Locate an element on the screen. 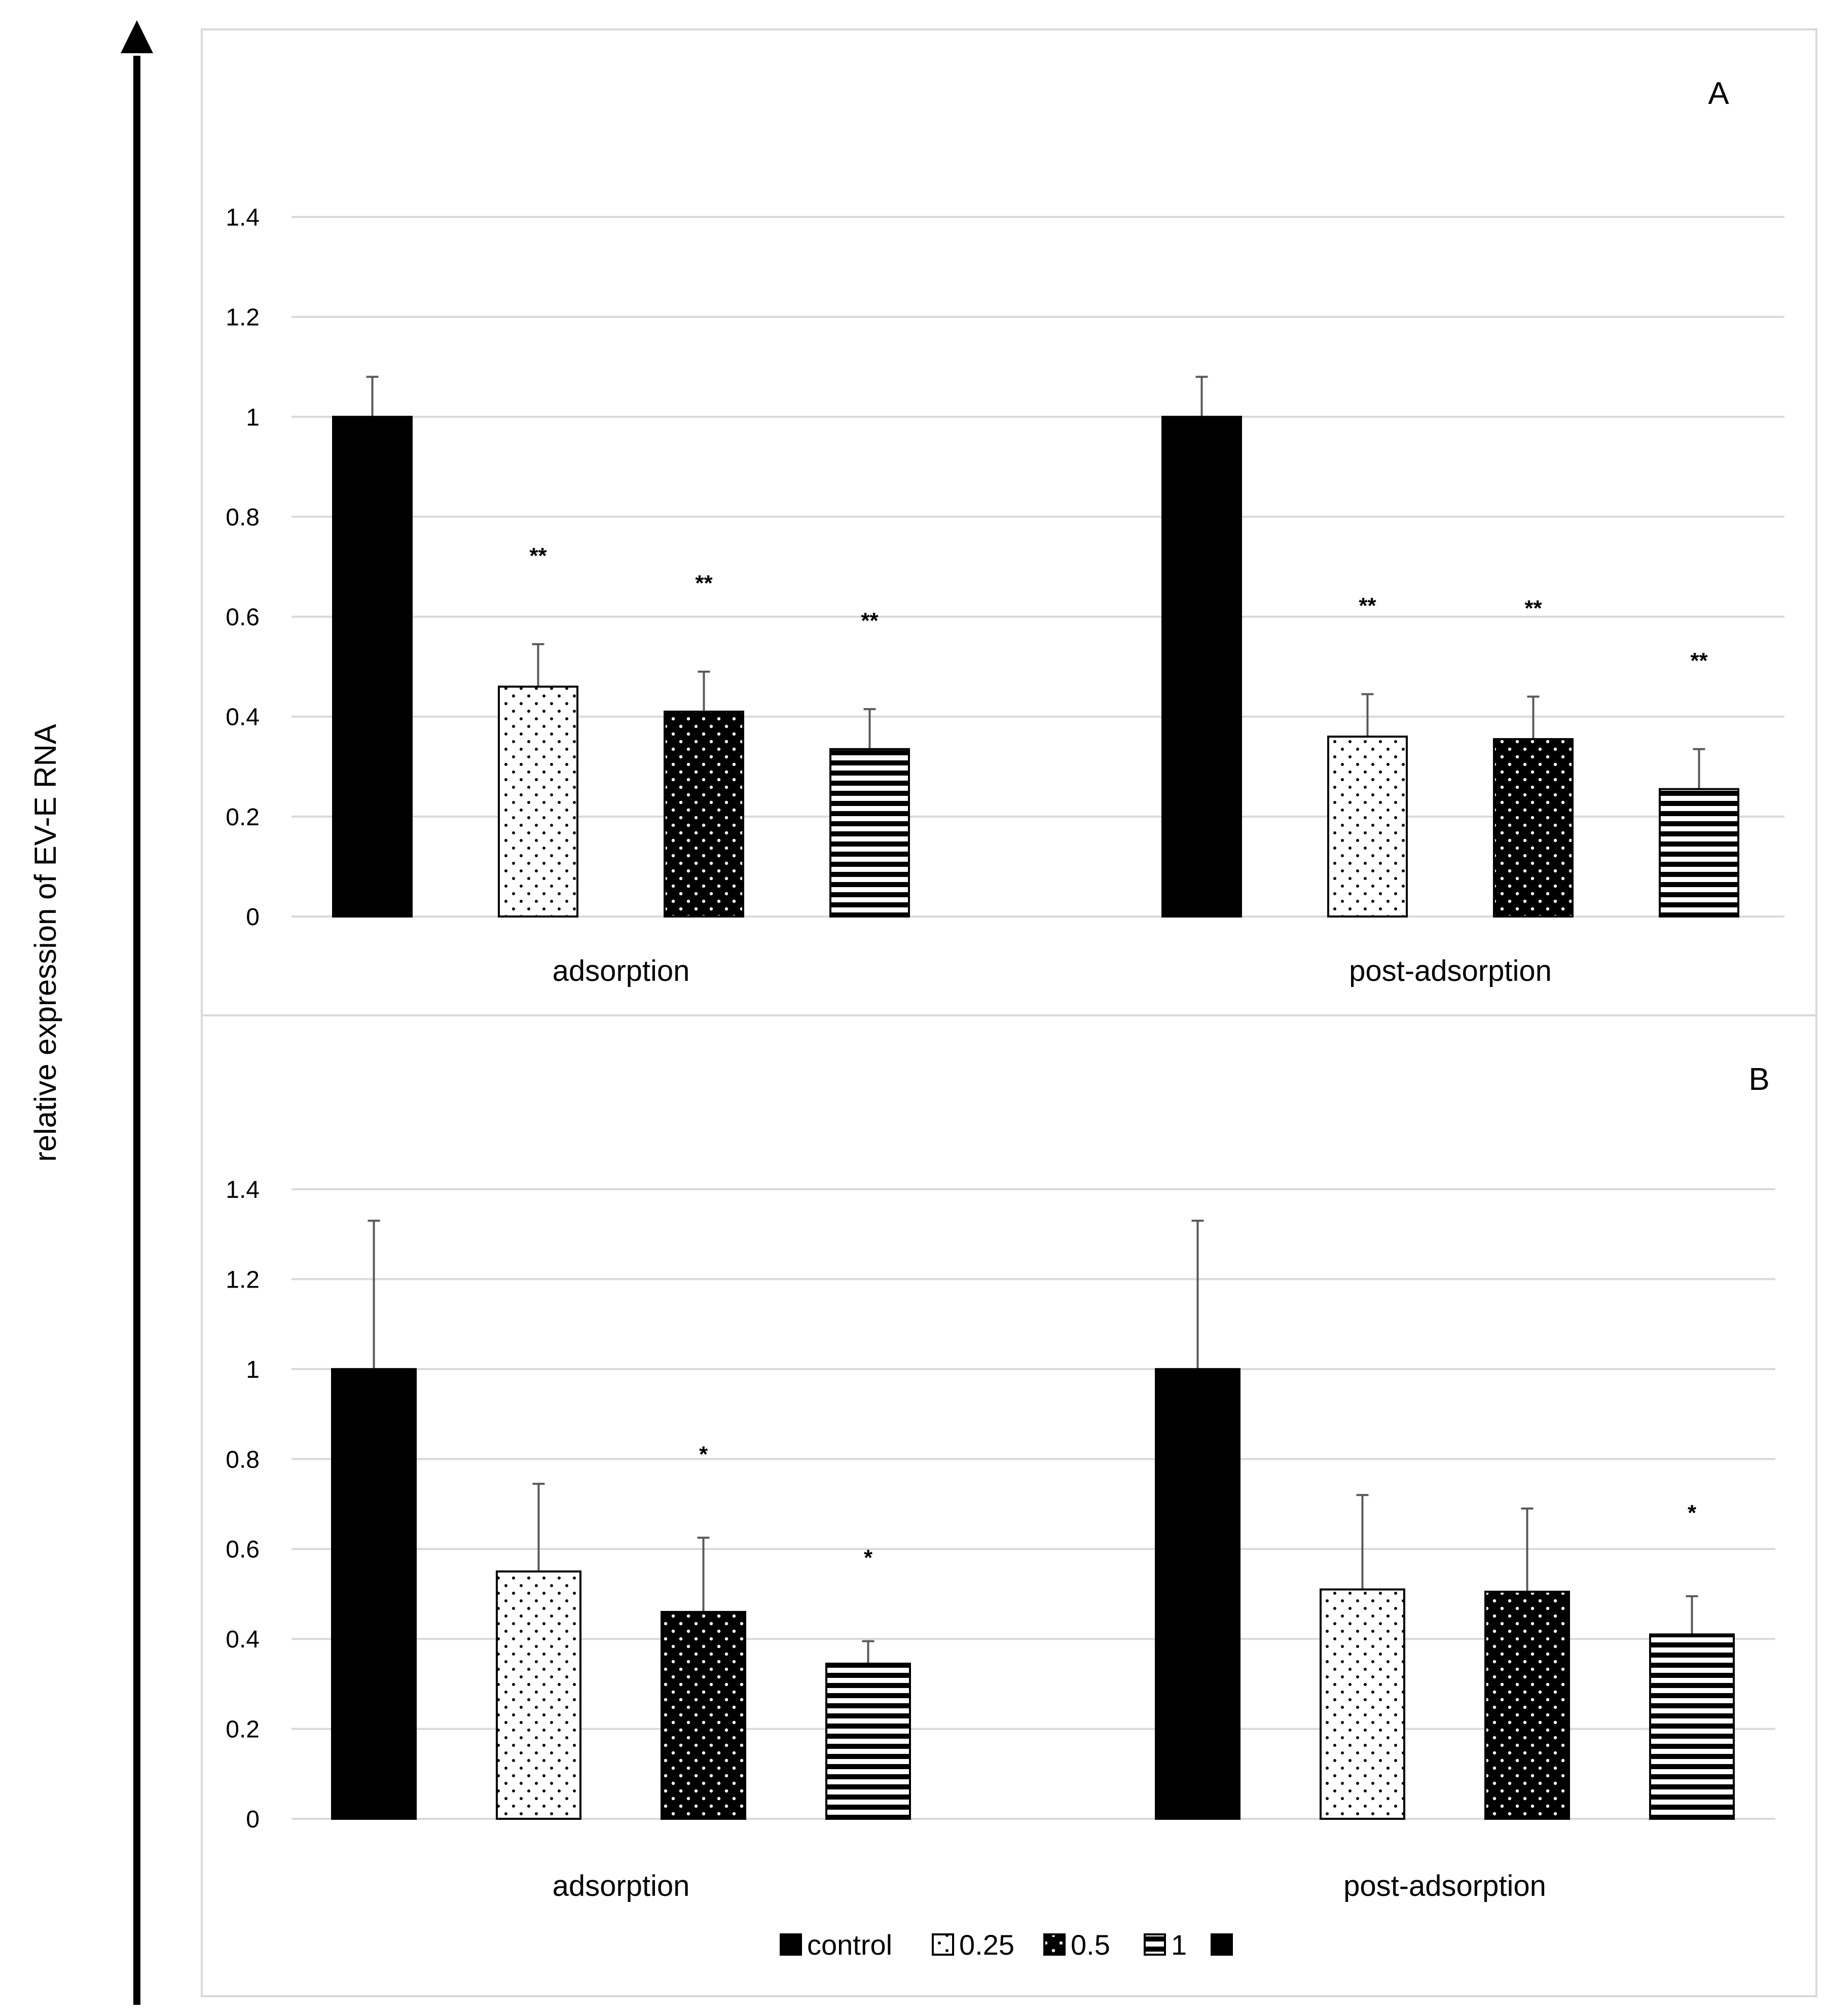 The height and width of the screenshot is (2016, 1824). y-axis-arrow-head is located at coordinates (137, 36).